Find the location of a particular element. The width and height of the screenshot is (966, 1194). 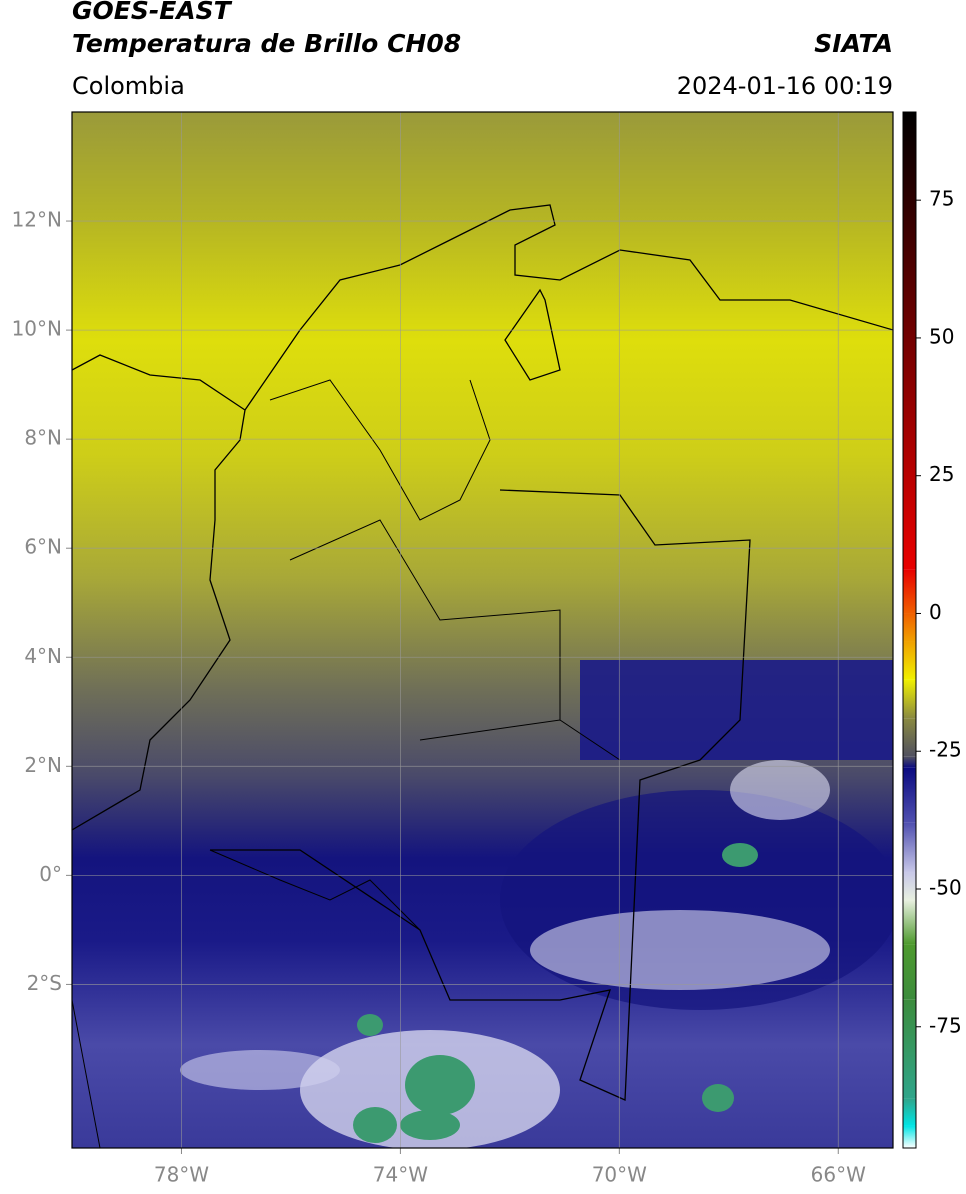

y-tick-label: 12°N is located at coordinates (37, 220).